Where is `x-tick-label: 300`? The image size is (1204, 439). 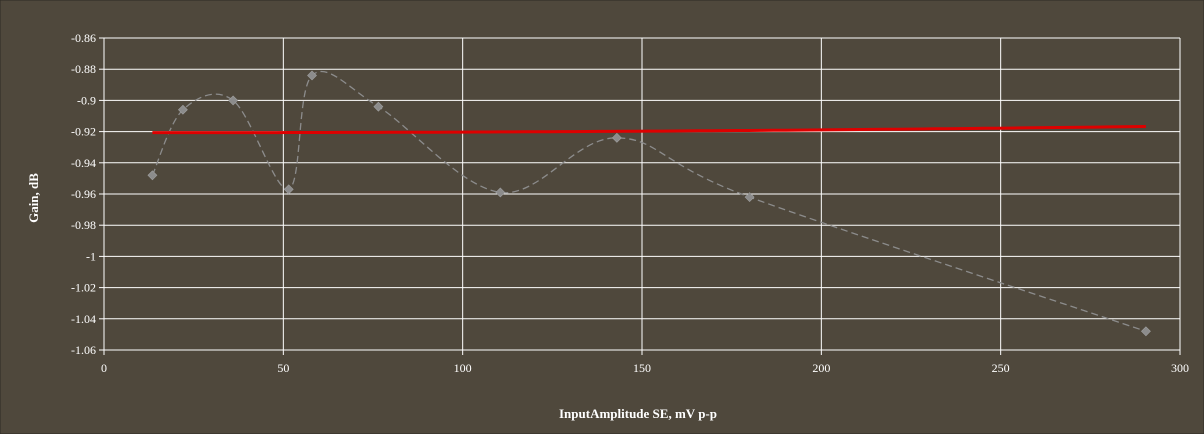
x-tick-label: 300 is located at coordinates (1180, 368).